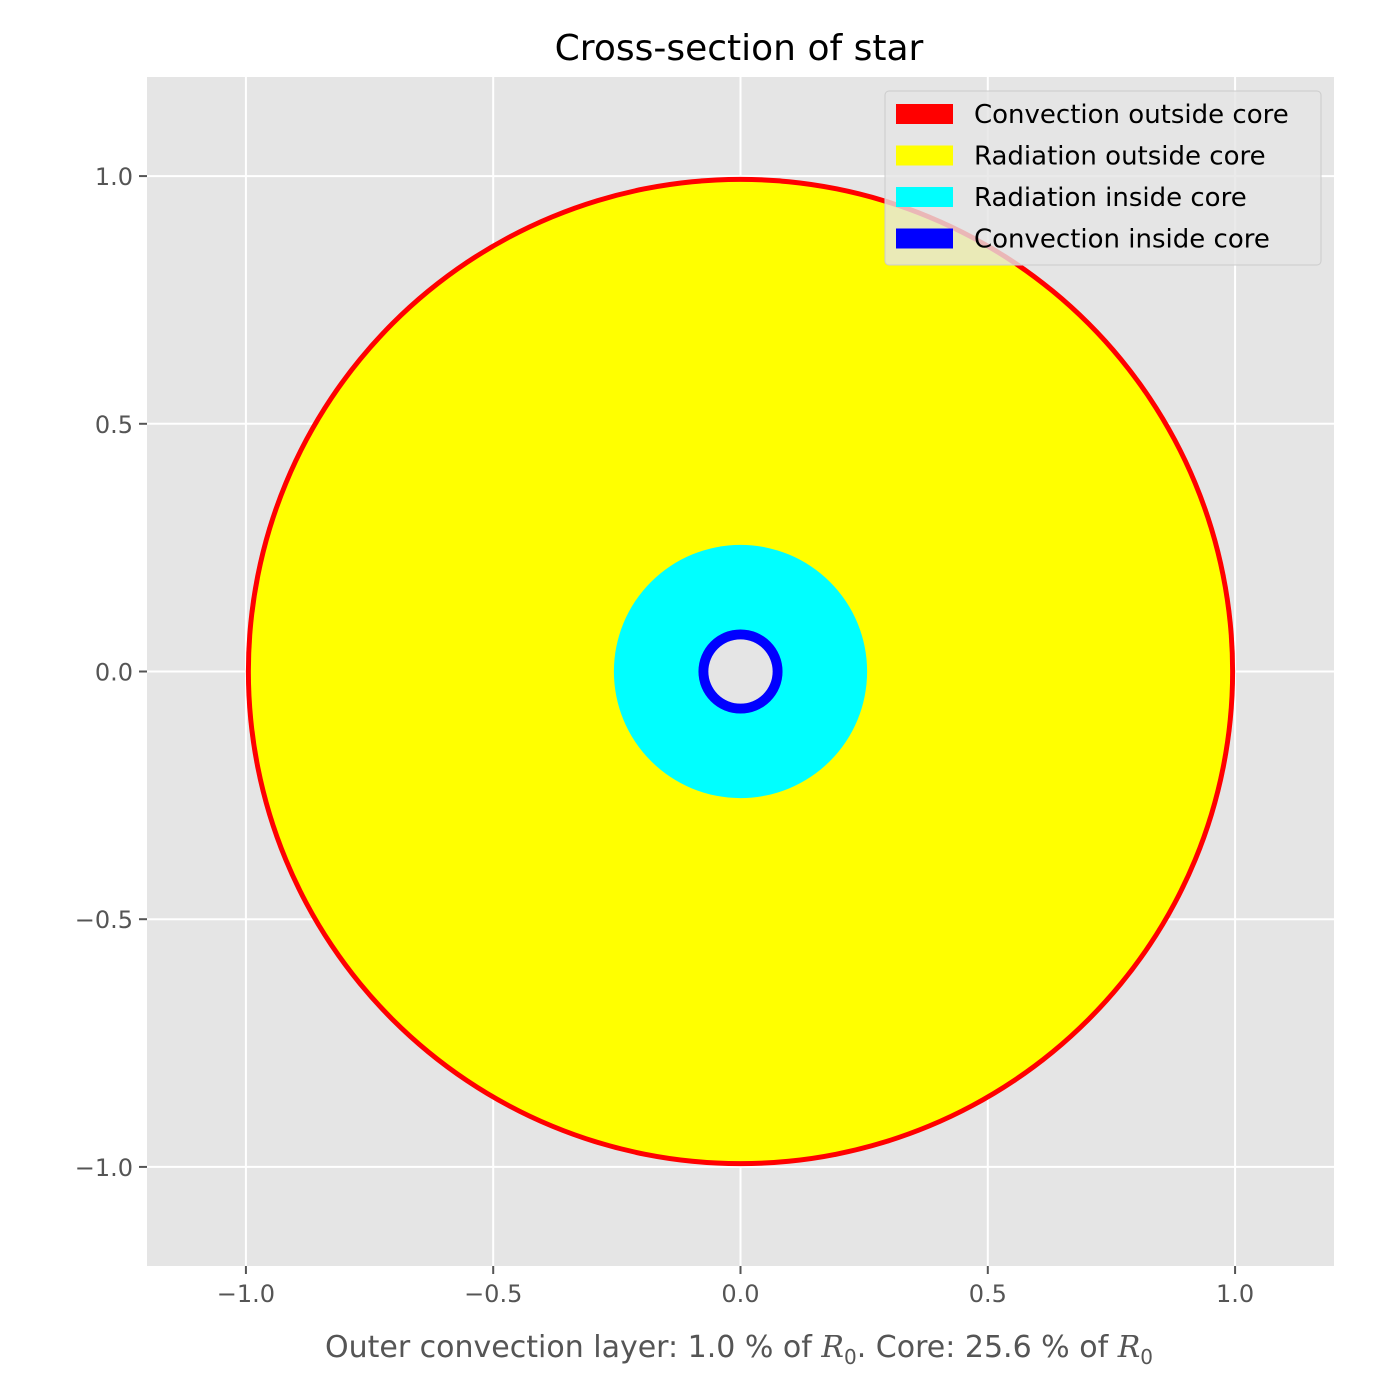  I want to click on legend-label-radiation-inside-core: Radiation inside core, so click(1110, 198).